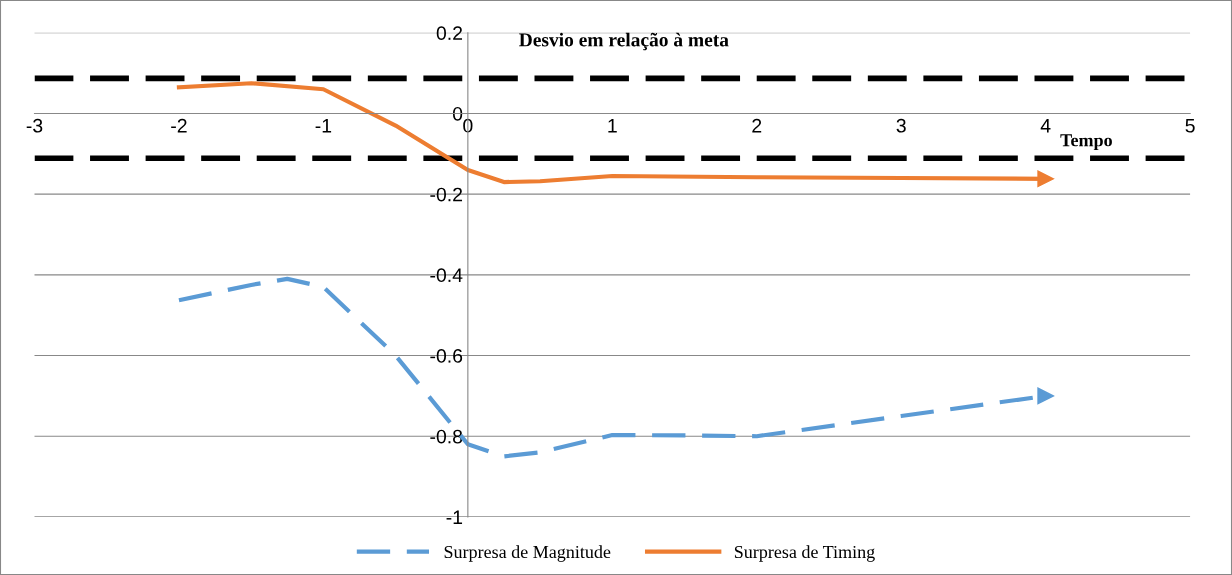 The width and height of the screenshot is (1232, 575). What do you see at coordinates (624, 41) in the screenshot?
I see `y-axis-title: Desvio em relação à meta` at bounding box center [624, 41].